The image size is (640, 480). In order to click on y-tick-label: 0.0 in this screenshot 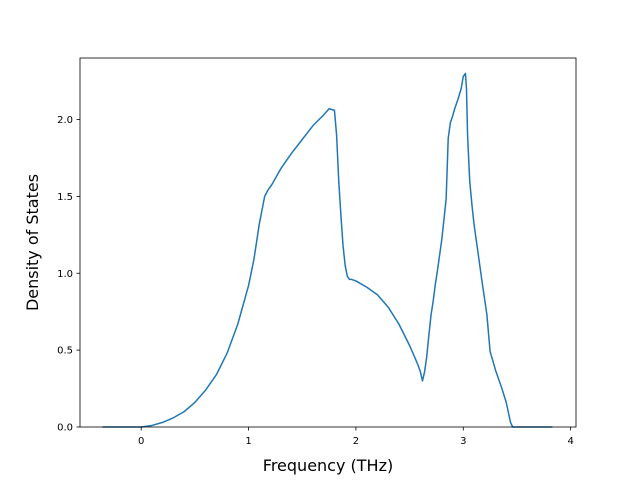, I will do `click(65, 428)`.